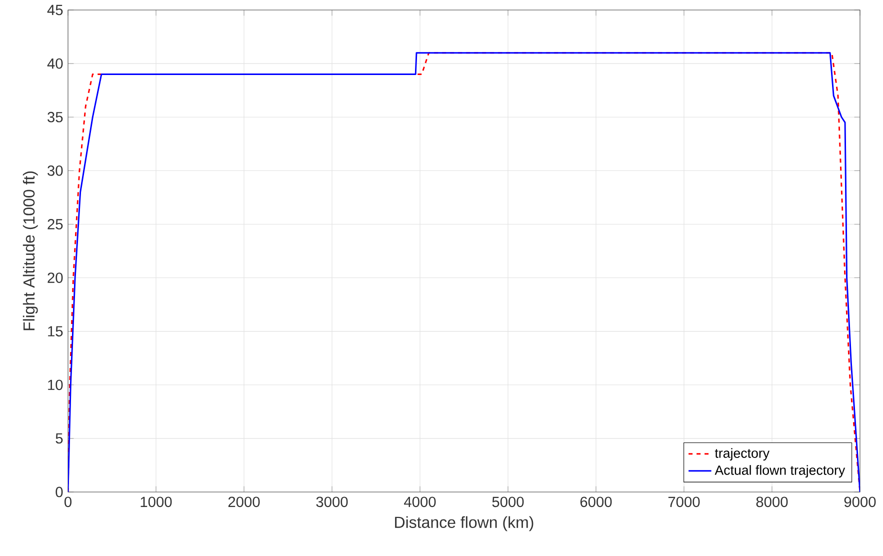  What do you see at coordinates (55, 170) in the screenshot?
I see `y-tick-label: 30` at bounding box center [55, 170].